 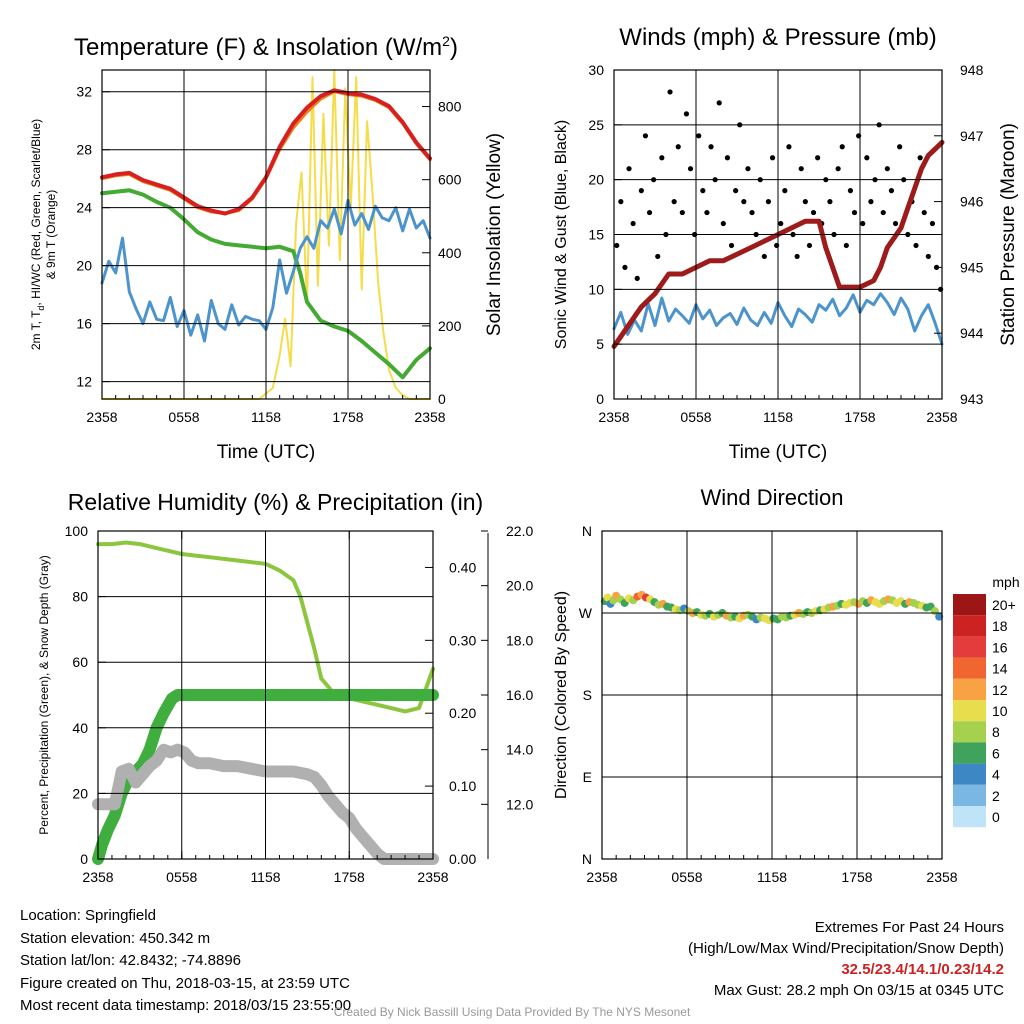 I want to click on y-tick-label: 10, so click(x=596, y=289).